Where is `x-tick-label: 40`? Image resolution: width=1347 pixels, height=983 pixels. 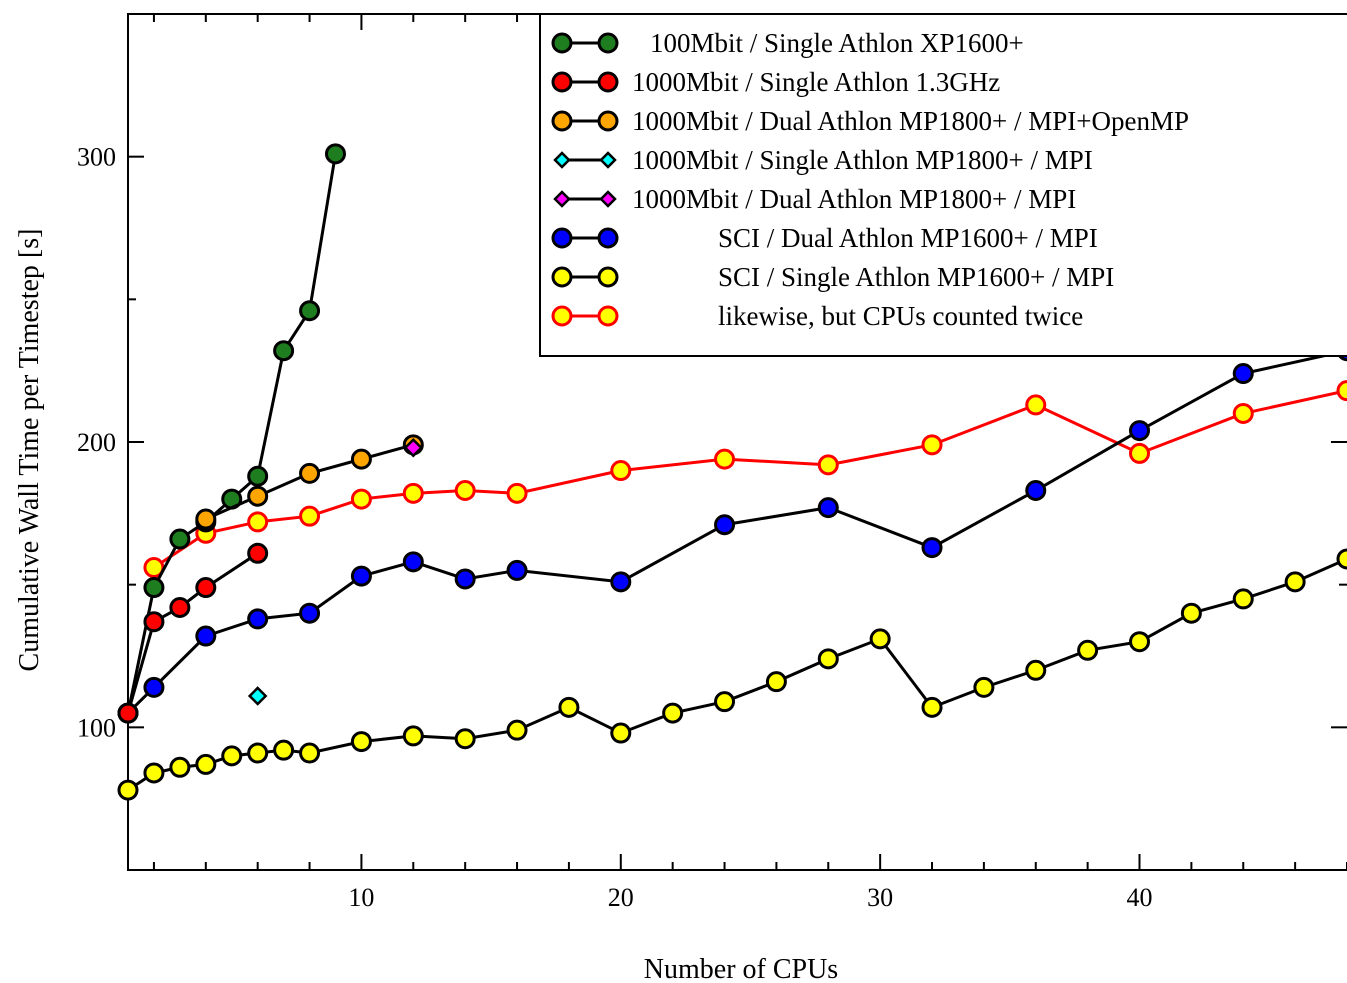
x-tick-label: 40 is located at coordinates (1140, 897).